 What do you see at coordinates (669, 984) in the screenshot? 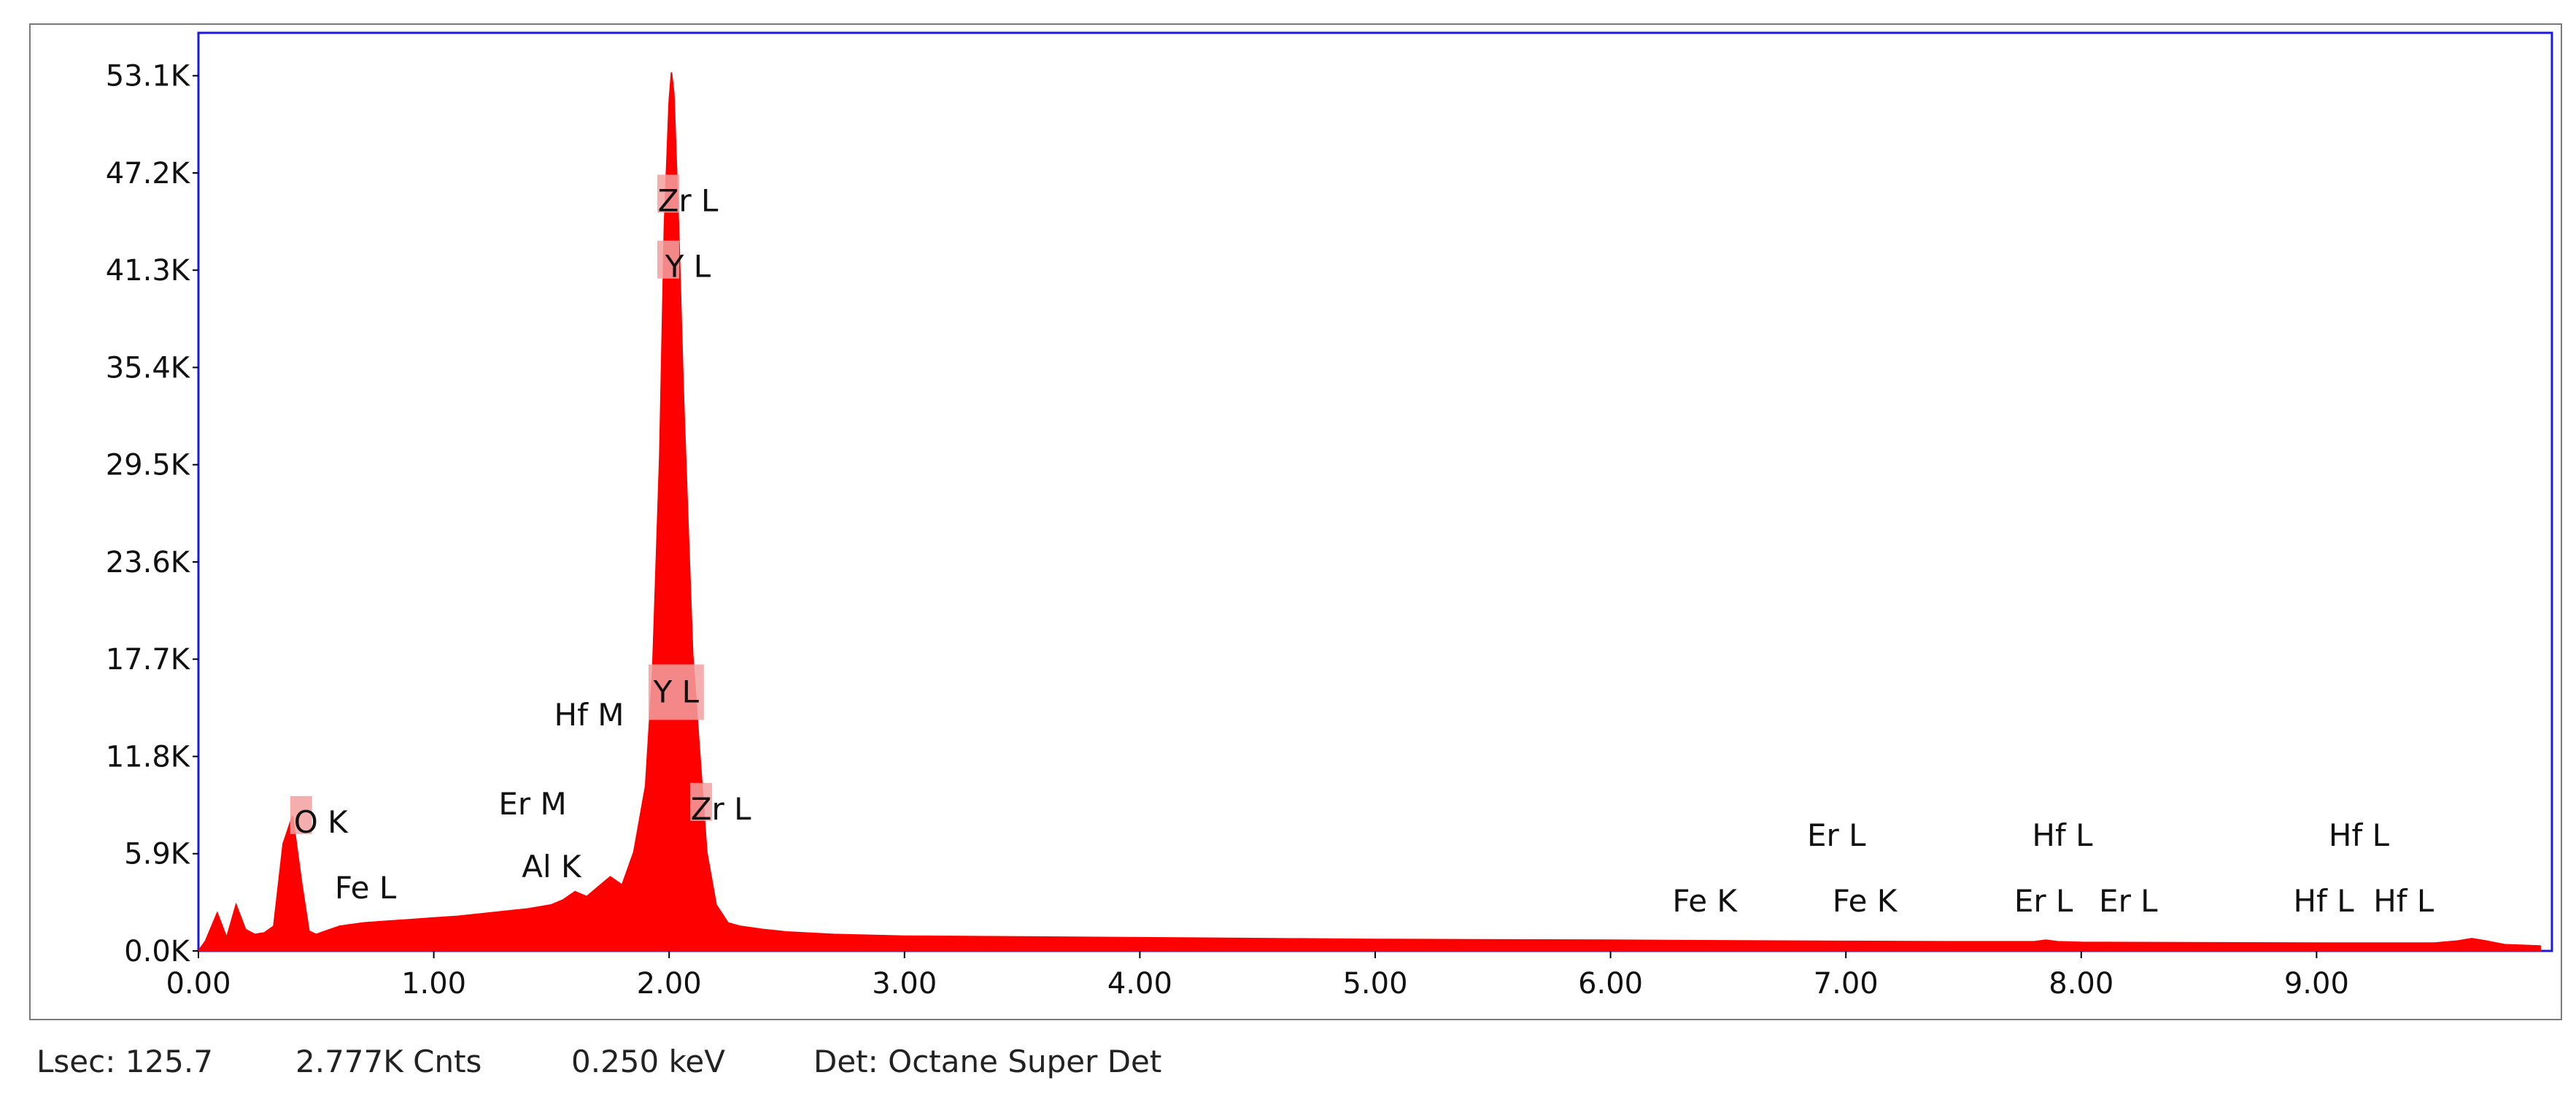
I see `x-tick-label: 2.00` at bounding box center [669, 984].